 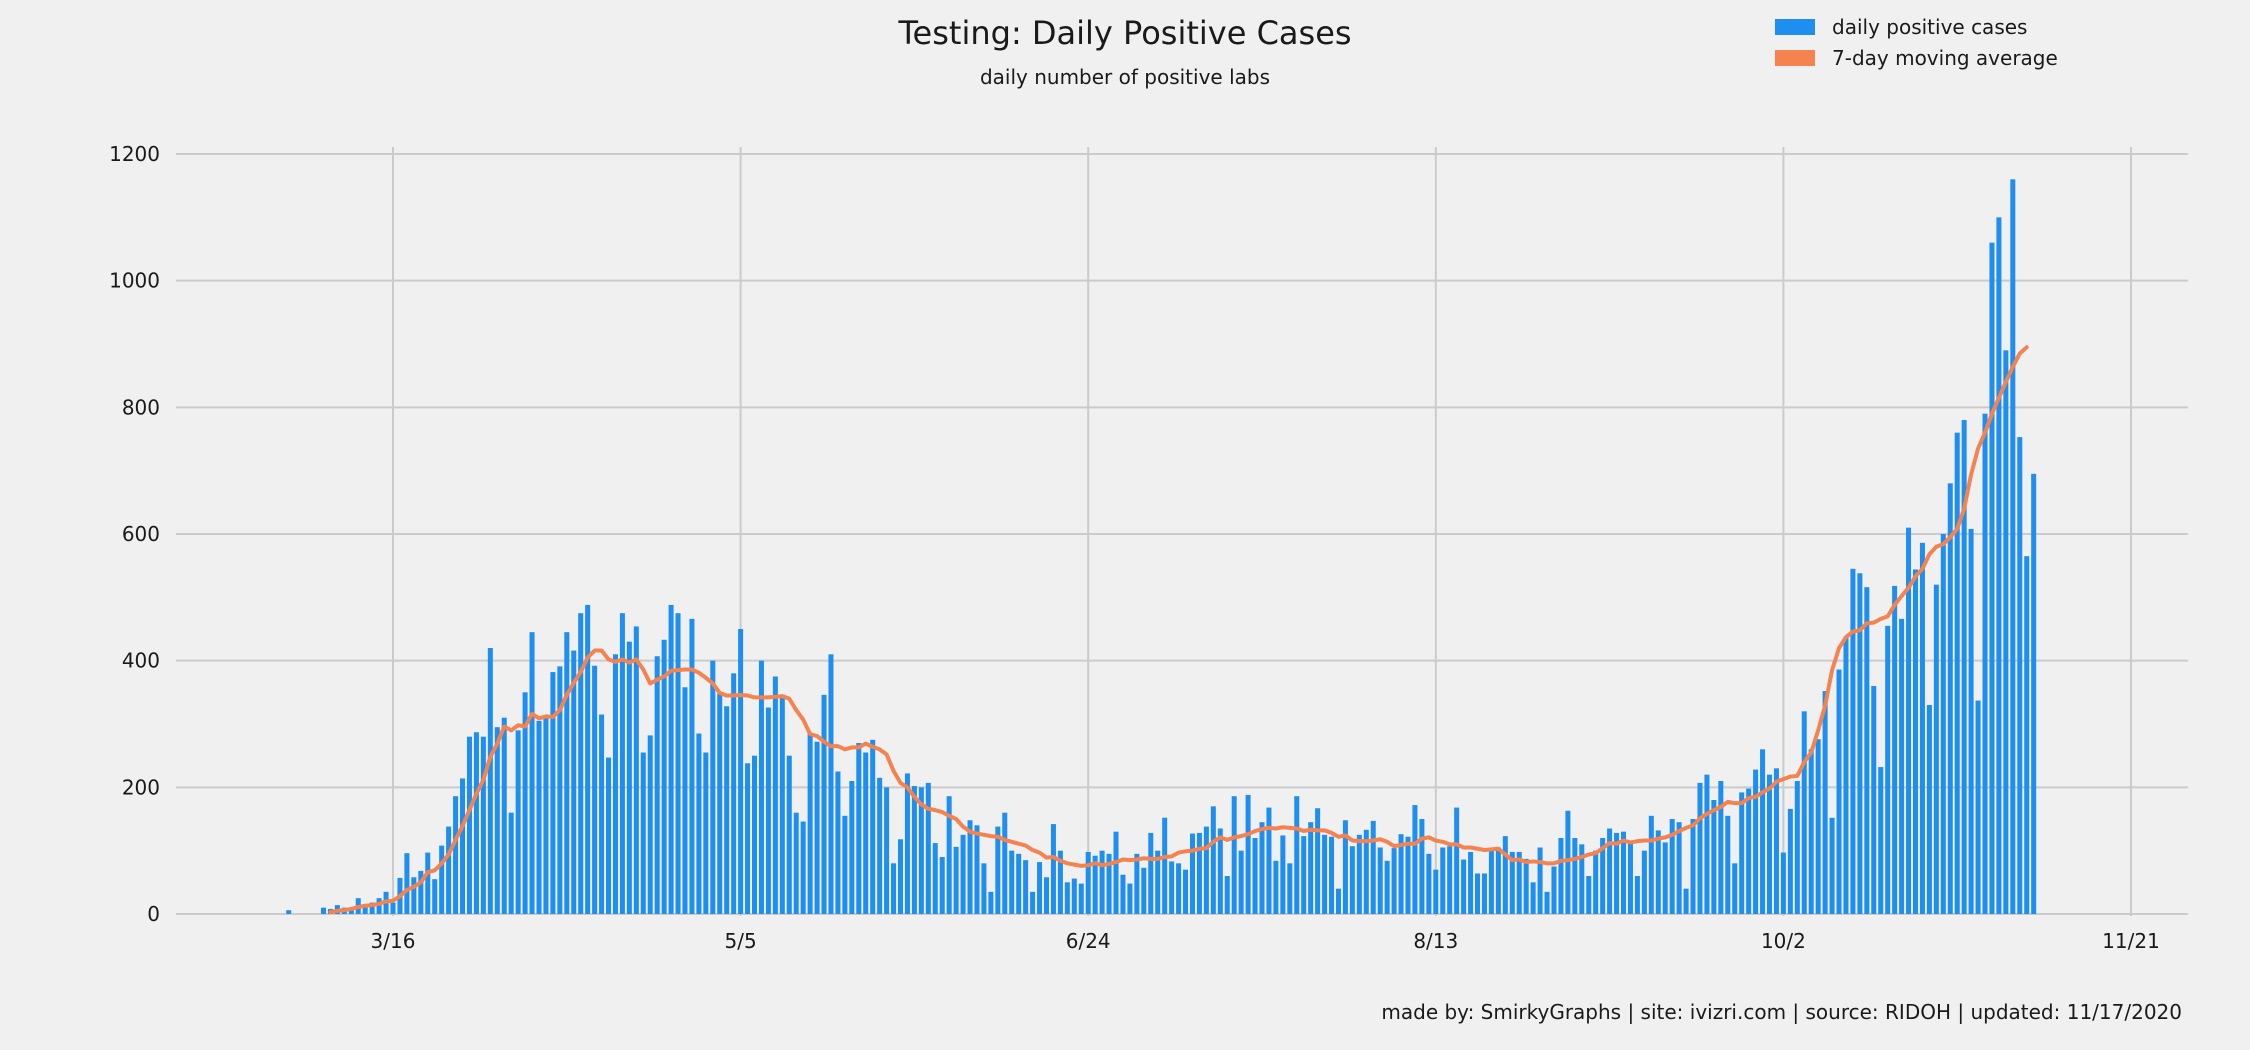 I want to click on y-tick-label: 1000, so click(x=134, y=281).